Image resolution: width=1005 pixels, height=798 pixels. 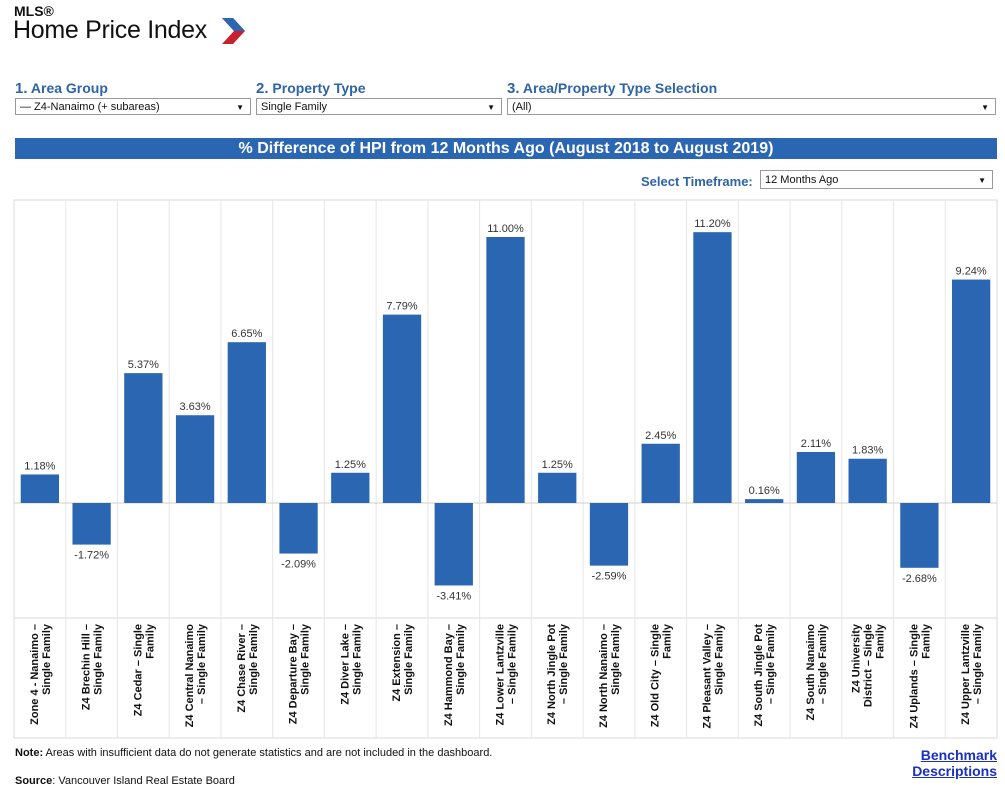 I want to click on category-label: Z4 Chase River – Single Family, so click(x=248, y=668).